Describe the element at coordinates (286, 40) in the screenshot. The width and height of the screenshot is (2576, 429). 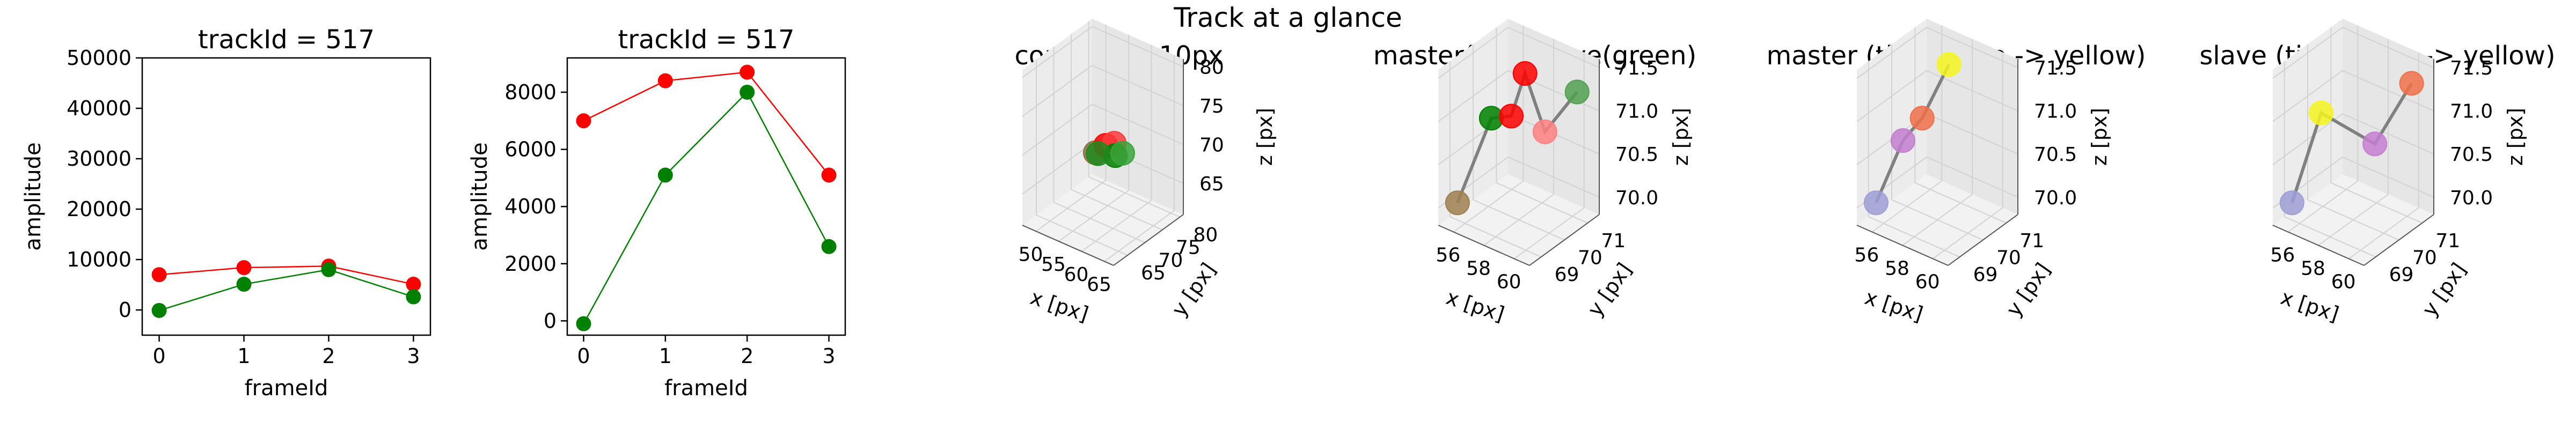
I see `chart-title: trackId = 517` at that location.